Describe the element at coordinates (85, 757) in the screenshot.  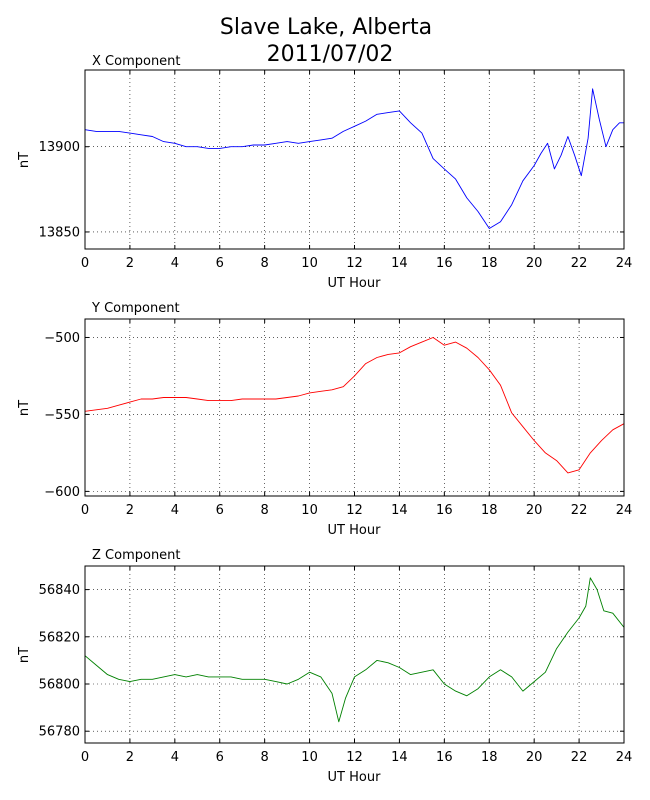
I see `z-component-xtick-label: 0` at that location.